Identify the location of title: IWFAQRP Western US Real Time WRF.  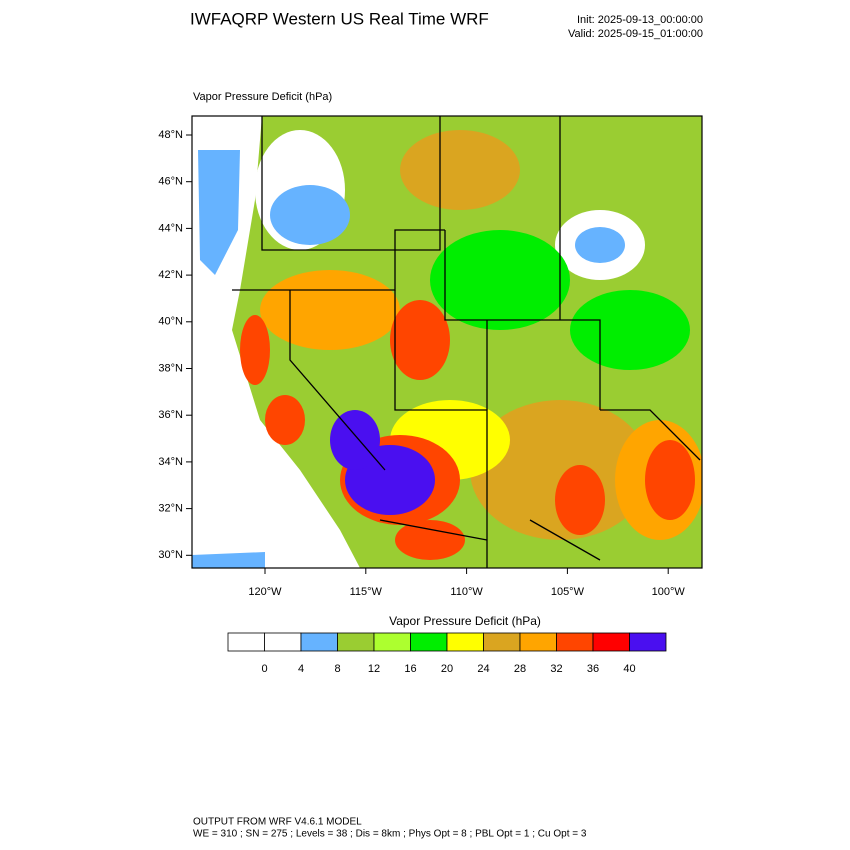
(339, 18).